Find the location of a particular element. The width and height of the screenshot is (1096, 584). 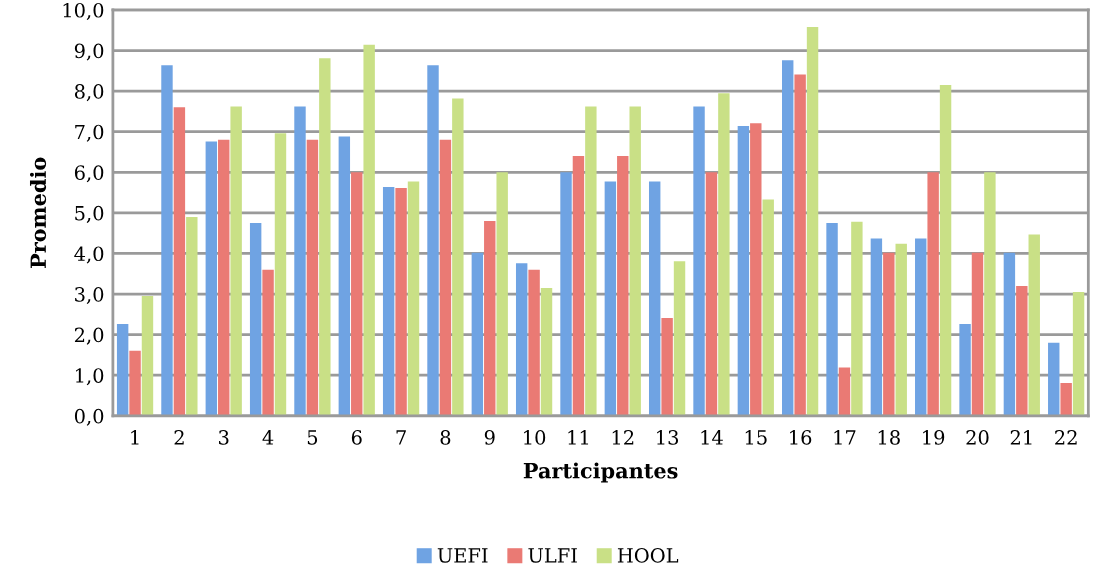

legend-label: HOOL is located at coordinates (648, 555).